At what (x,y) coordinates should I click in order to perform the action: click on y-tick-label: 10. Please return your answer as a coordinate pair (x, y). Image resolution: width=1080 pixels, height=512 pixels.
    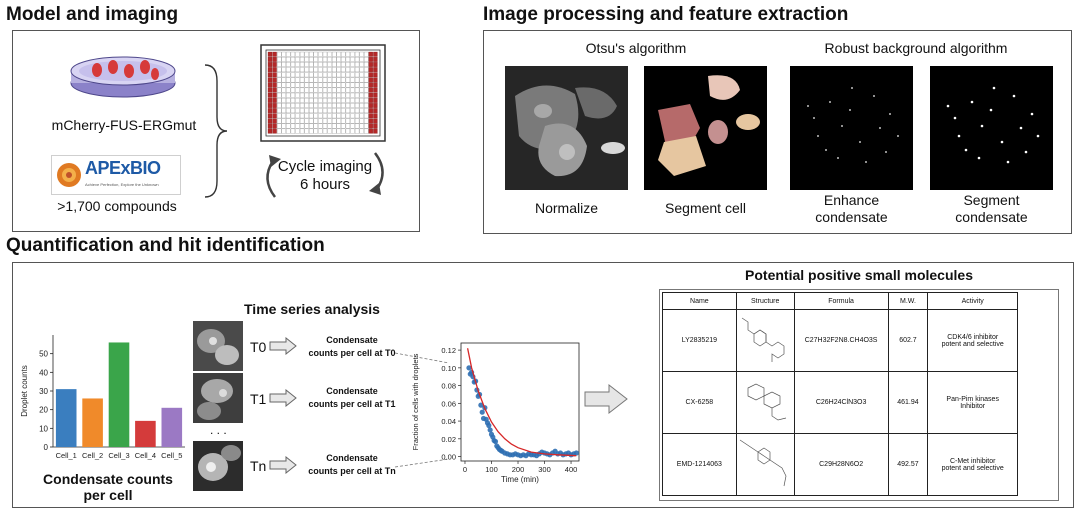
    Looking at the image, I should click on (43, 428).